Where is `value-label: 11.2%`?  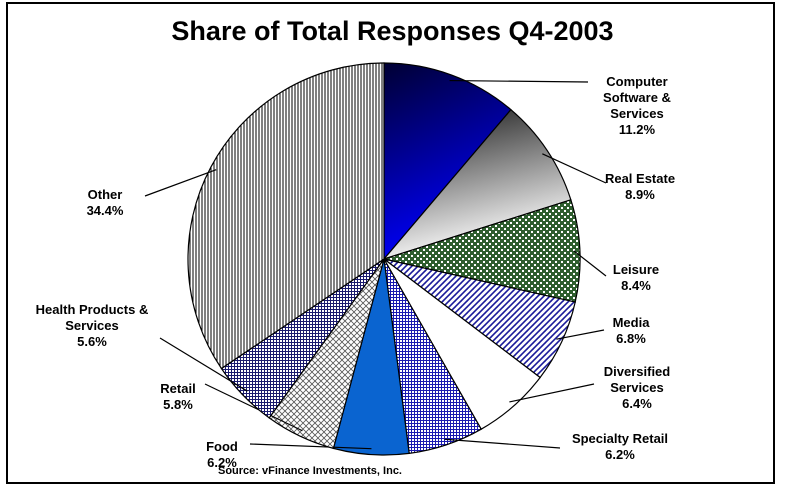 value-label: 11.2% is located at coordinates (637, 129).